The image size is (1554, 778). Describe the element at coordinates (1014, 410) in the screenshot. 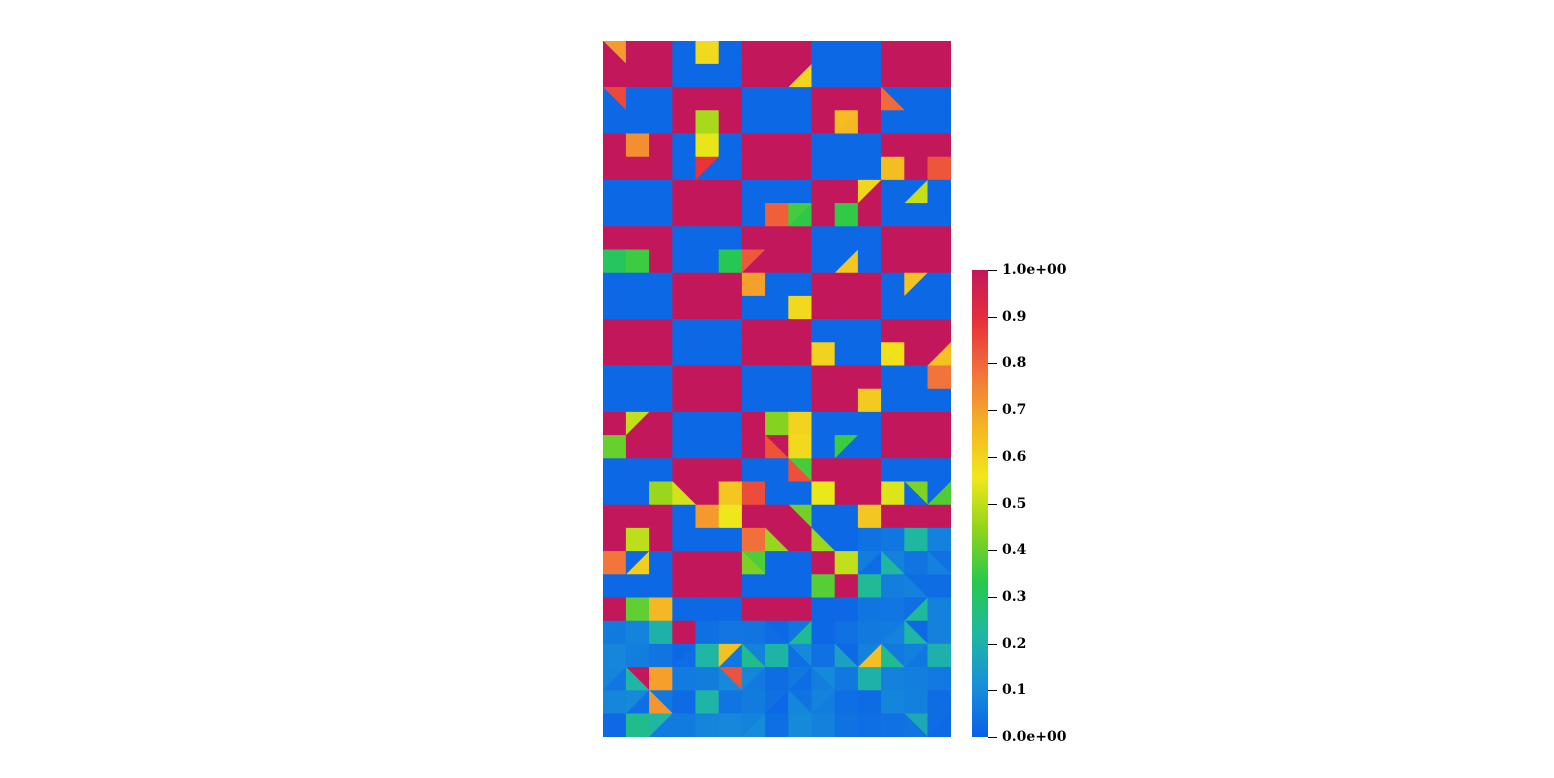

I see `colorbar-tick-label: 0.7` at that location.